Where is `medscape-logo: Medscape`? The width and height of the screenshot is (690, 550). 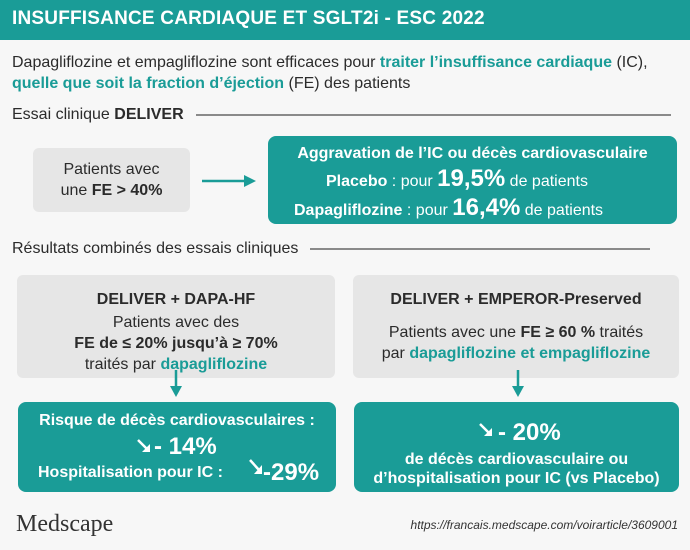
medscape-logo: Medscape is located at coordinates (65, 524).